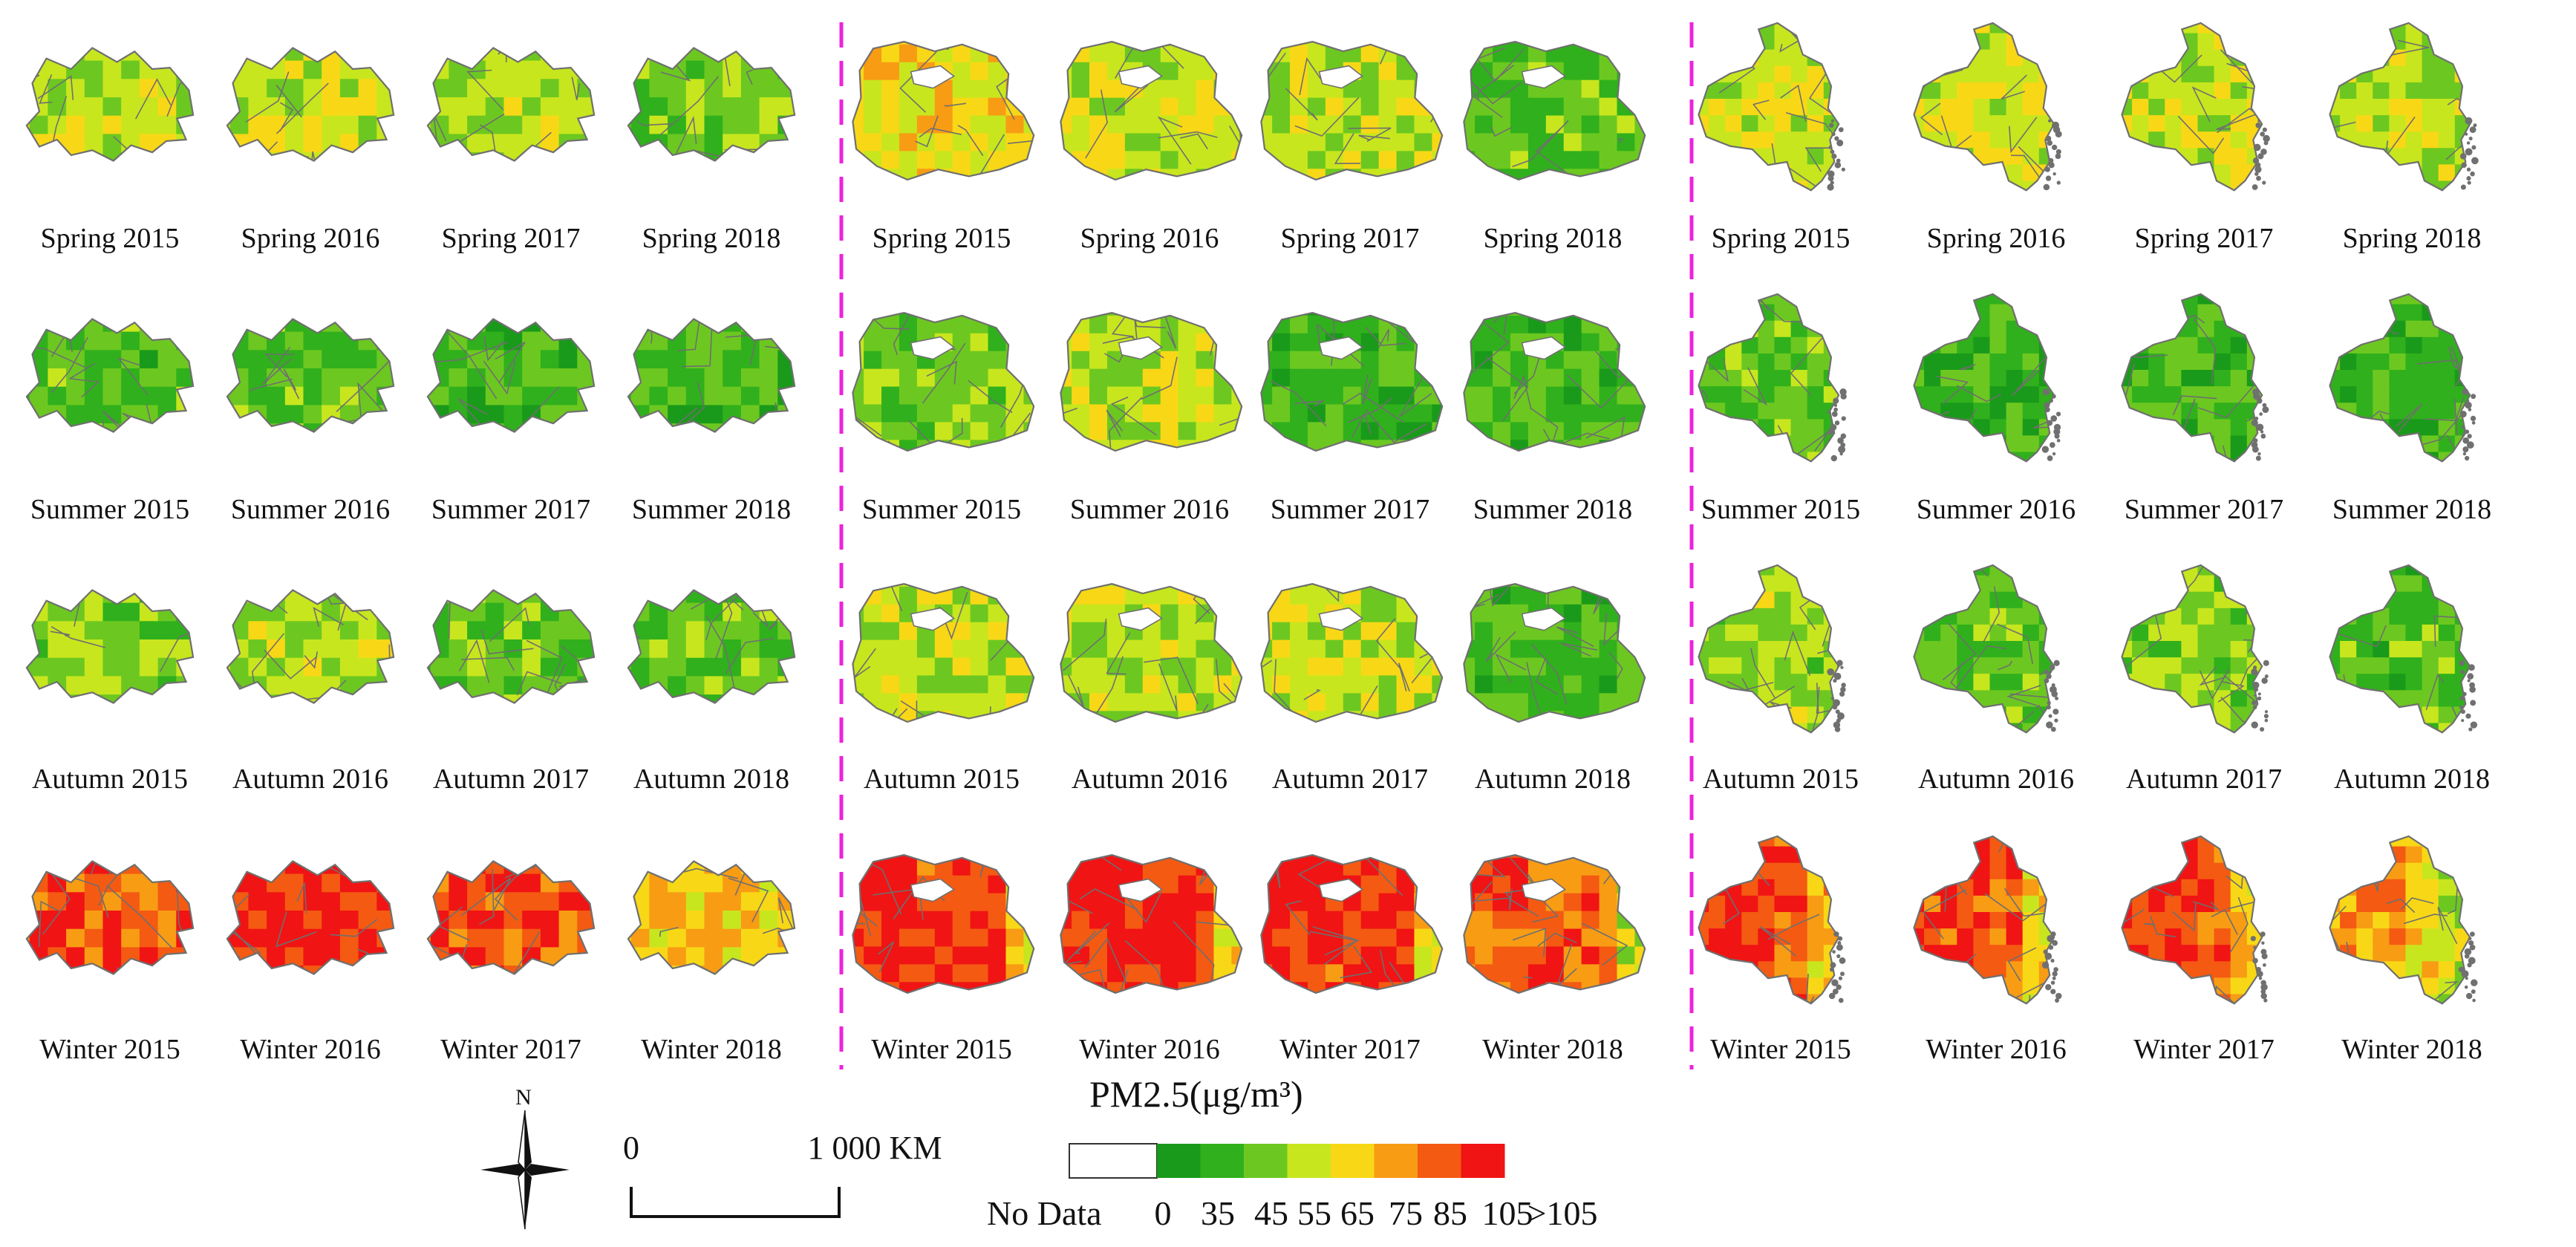 The image size is (2576, 1247). I want to click on map-panel-label: Winter 2017, so click(1349, 1049).